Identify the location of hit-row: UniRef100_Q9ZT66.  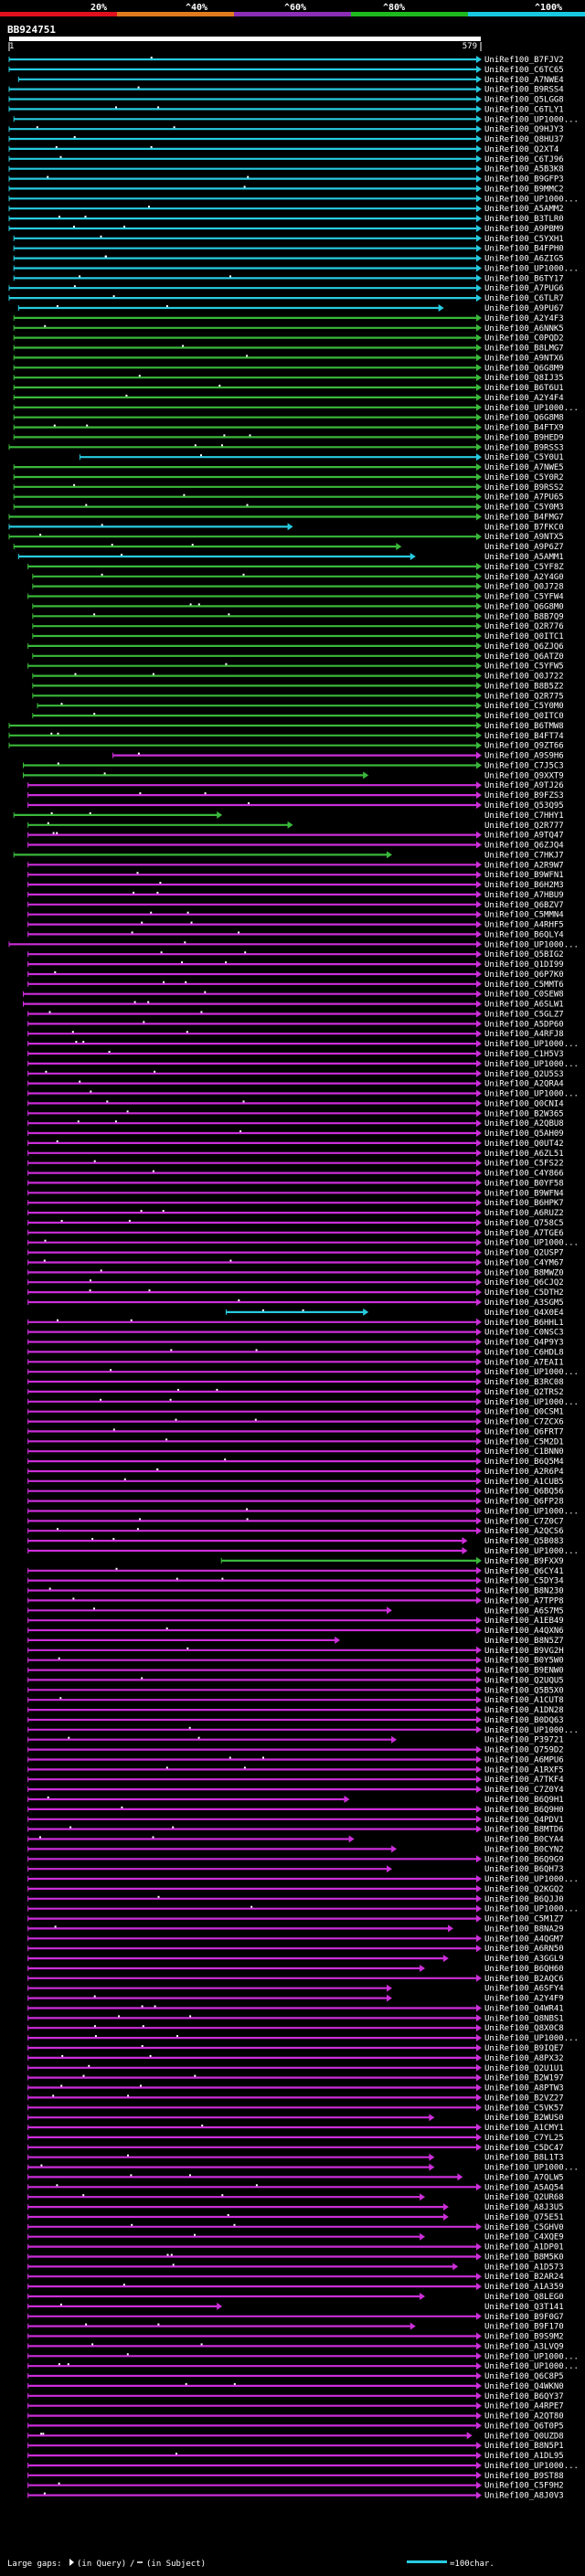
(286, 746).